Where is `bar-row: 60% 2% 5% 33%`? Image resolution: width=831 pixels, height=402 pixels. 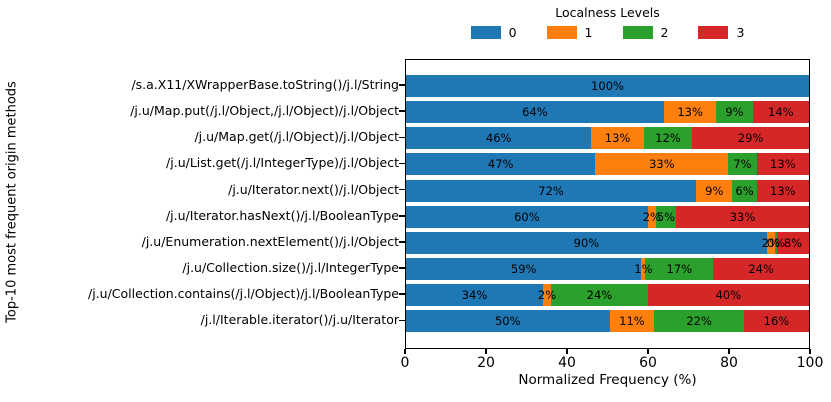
bar-row: 60% 2% 5% 33% is located at coordinates (607, 216).